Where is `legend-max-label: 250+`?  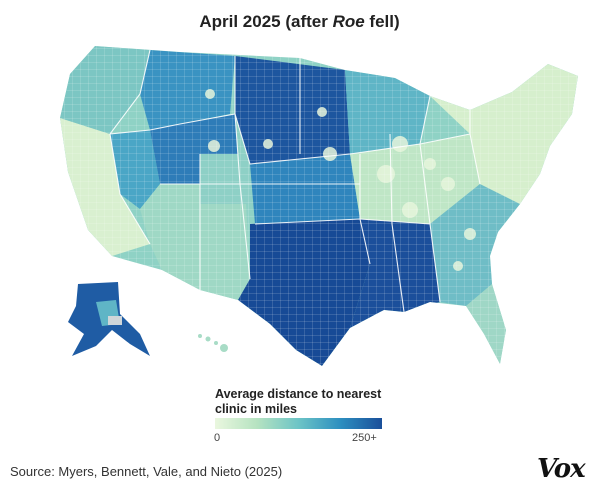 legend-max-label: 250+ is located at coordinates (364, 438).